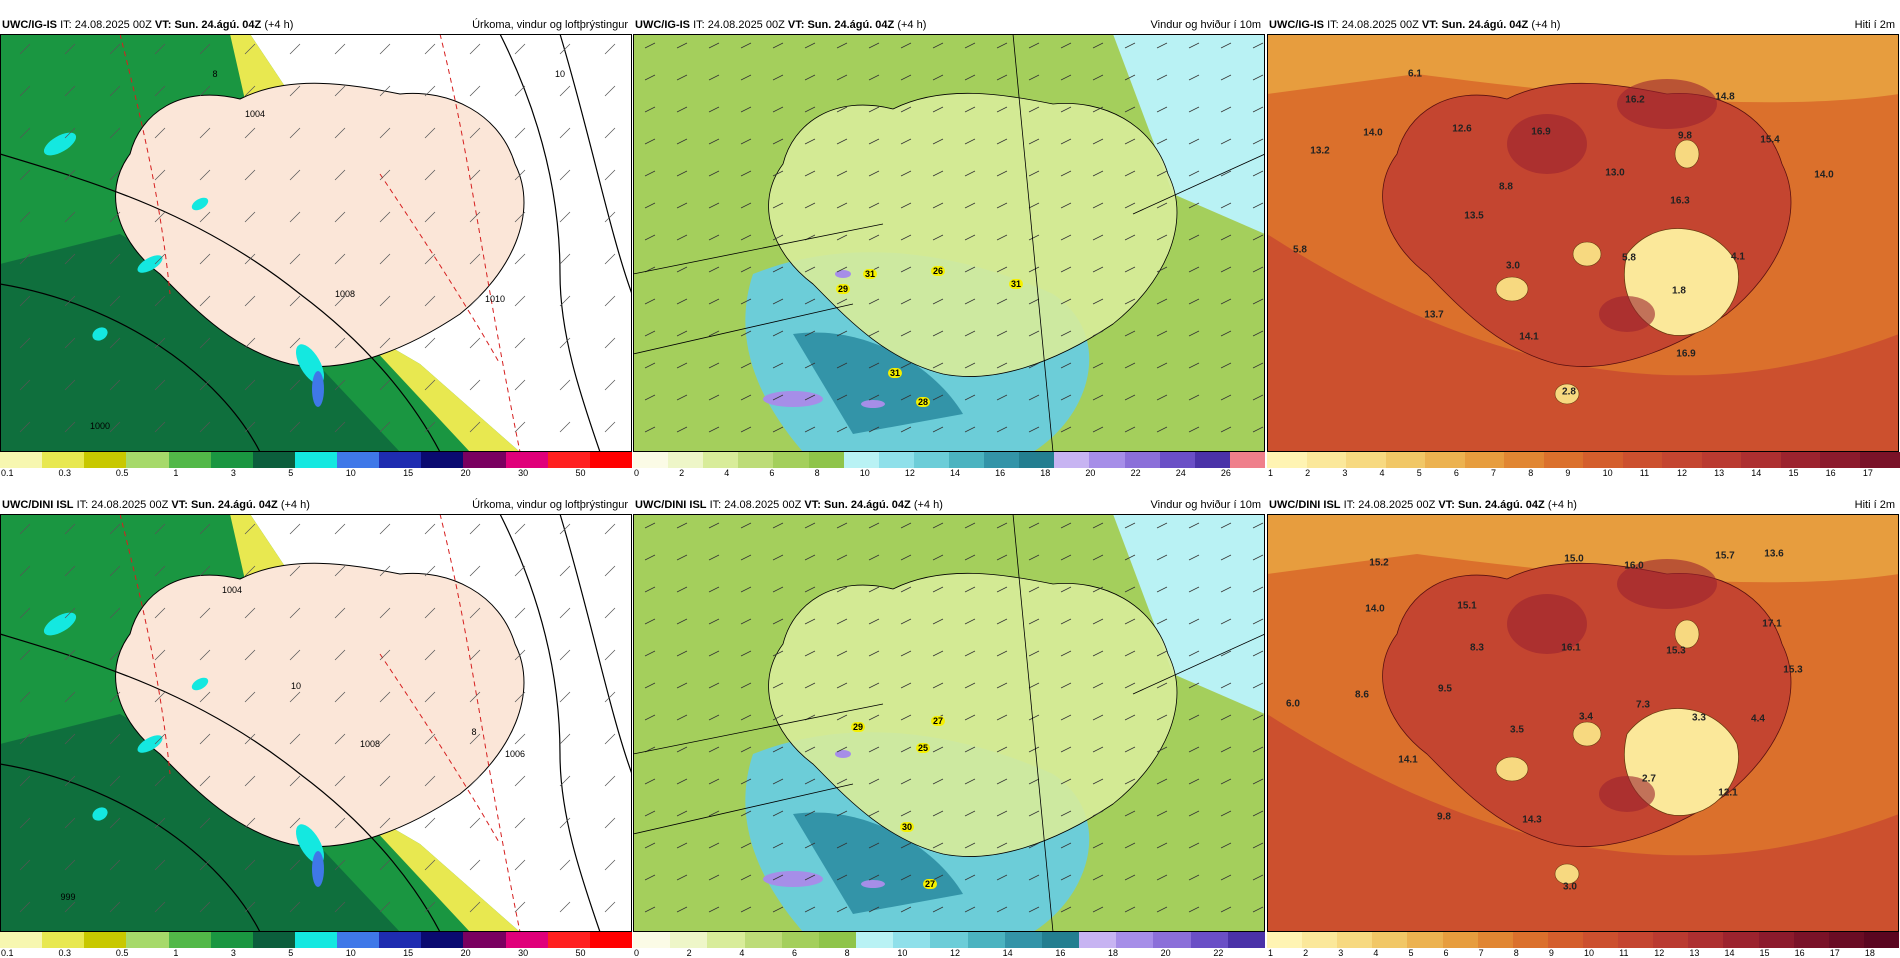 This screenshot has width=1900, height=958. What do you see at coordinates (923, 402) in the screenshot?
I see `gust-label: 28` at bounding box center [923, 402].